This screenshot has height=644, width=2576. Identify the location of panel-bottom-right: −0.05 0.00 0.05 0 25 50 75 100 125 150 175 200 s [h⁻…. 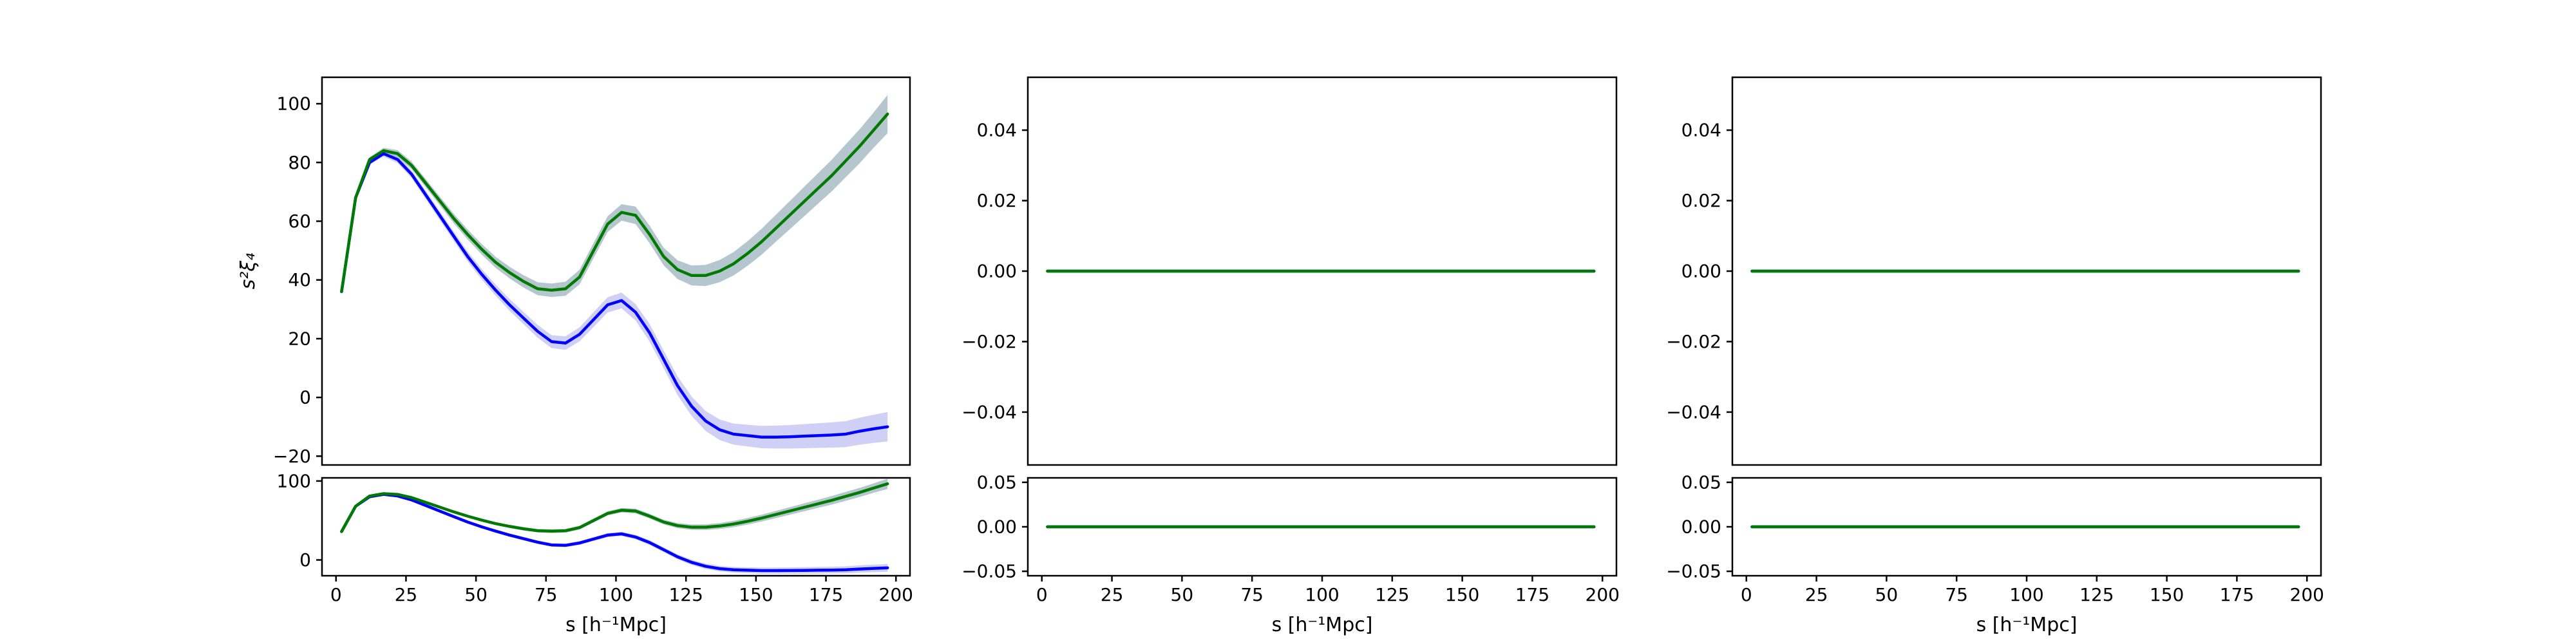
(1995, 554).